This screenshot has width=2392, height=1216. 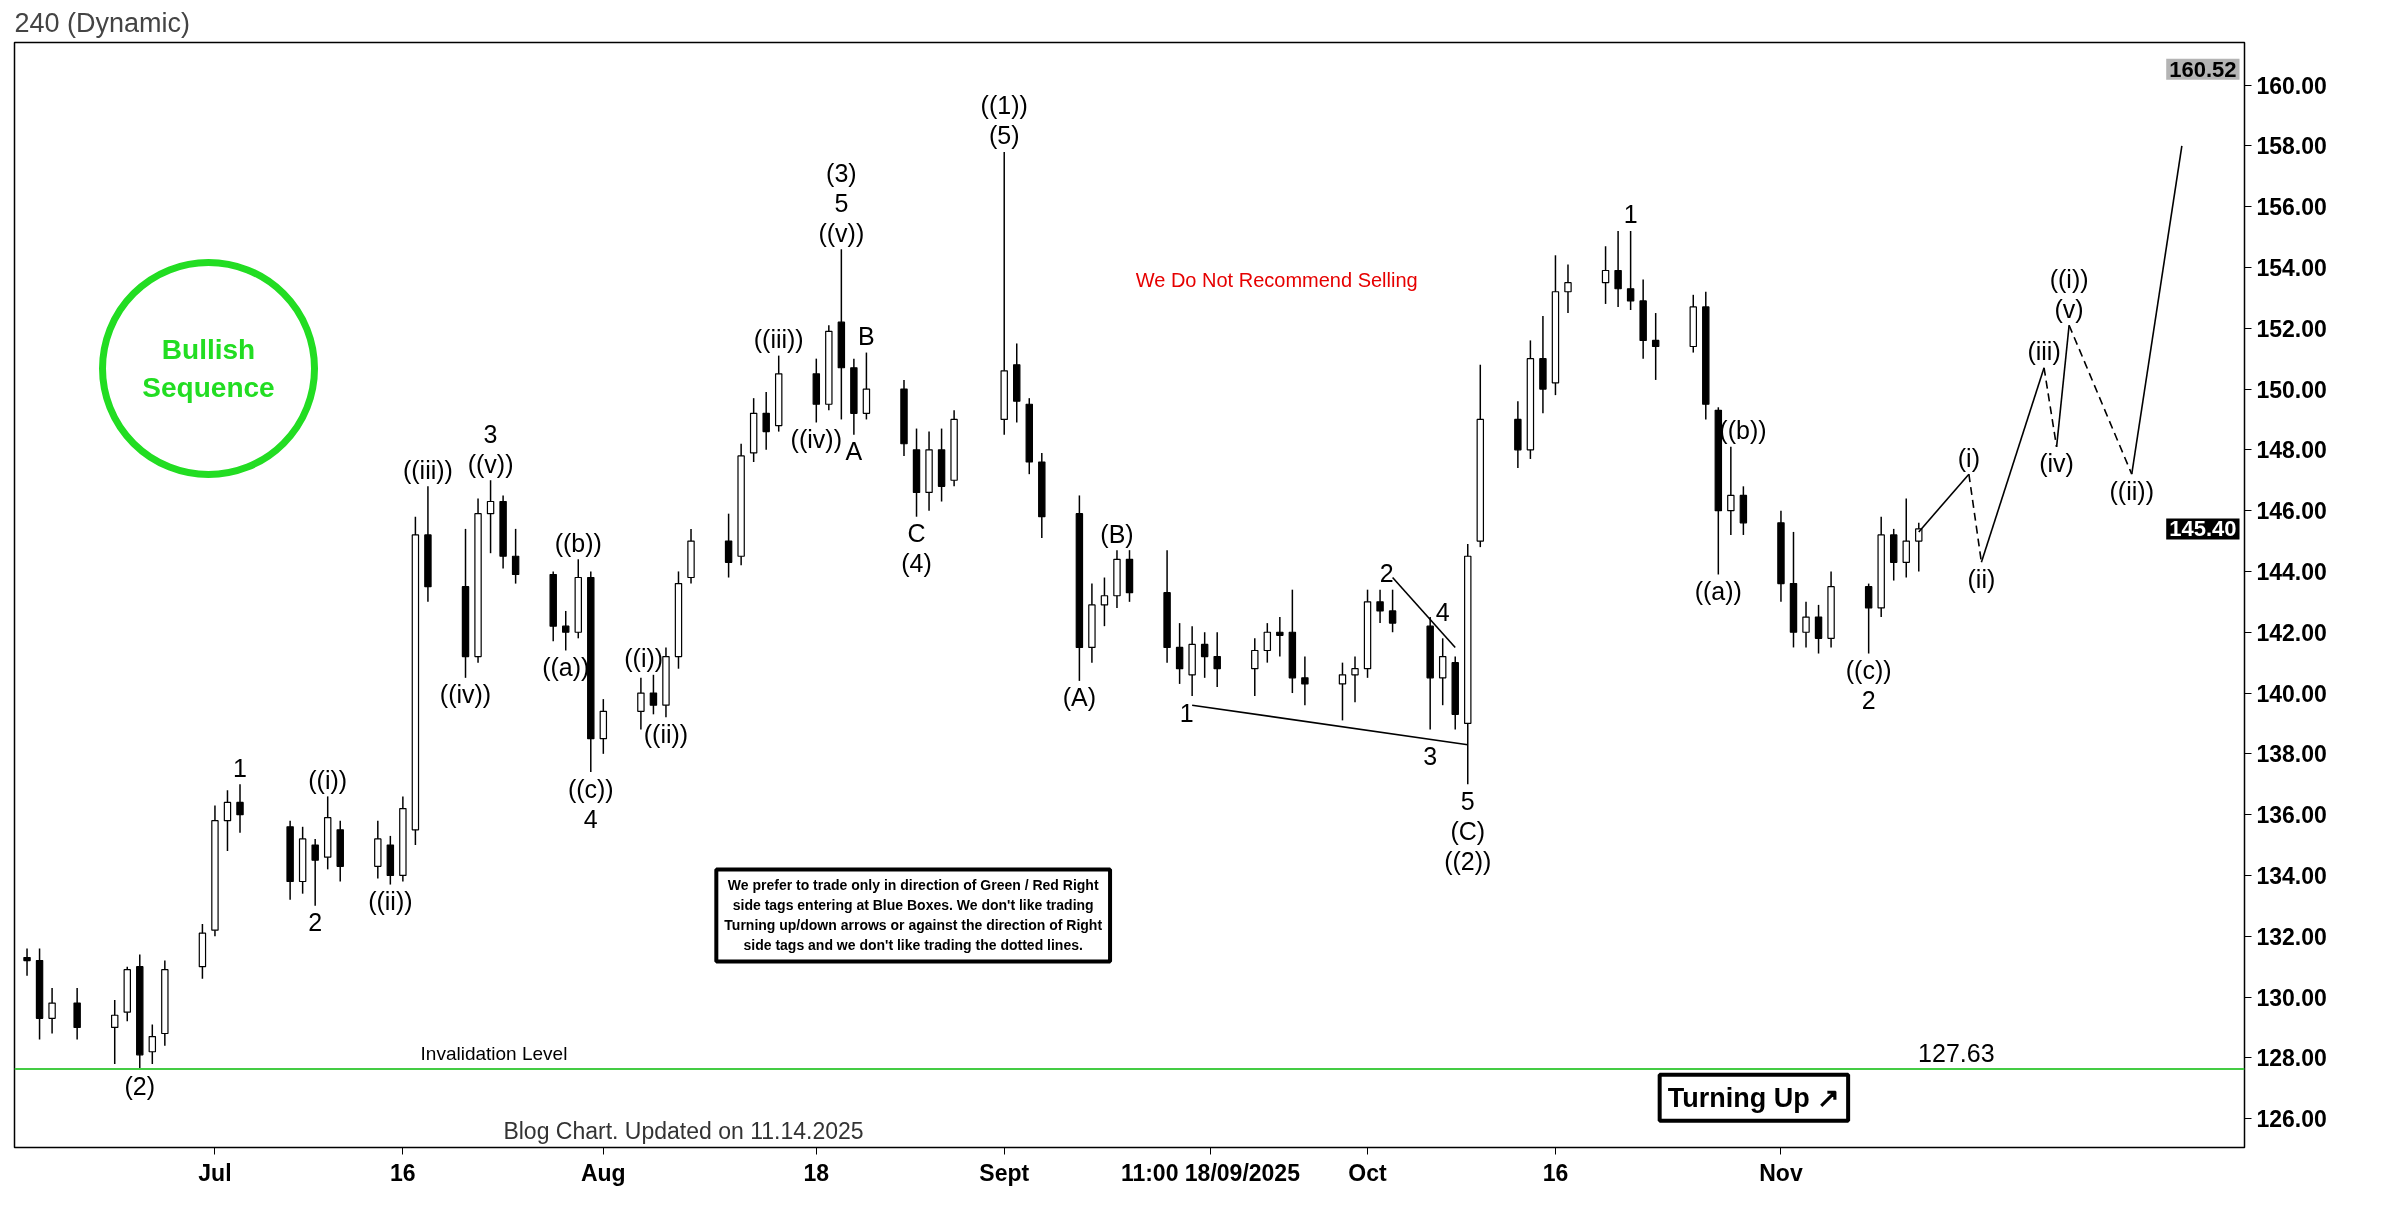 I want to click on y-tick-label: 156.00, so click(x=2291, y=207).